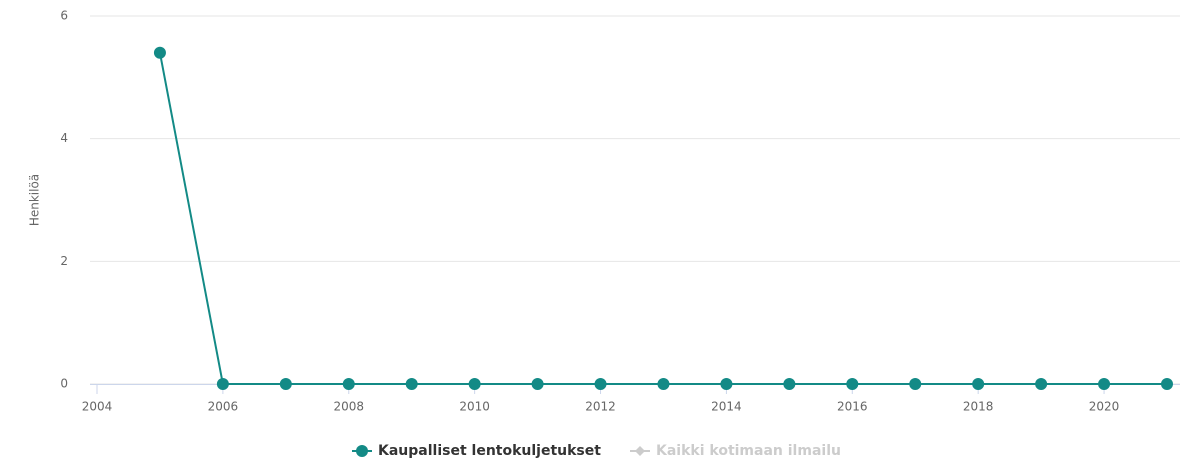 The width and height of the screenshot is (1192, 461). What do you see at coordinates (64, 261) in the screenshot?
I see `y-tick-label: 2` at bounding box center [64, 261].